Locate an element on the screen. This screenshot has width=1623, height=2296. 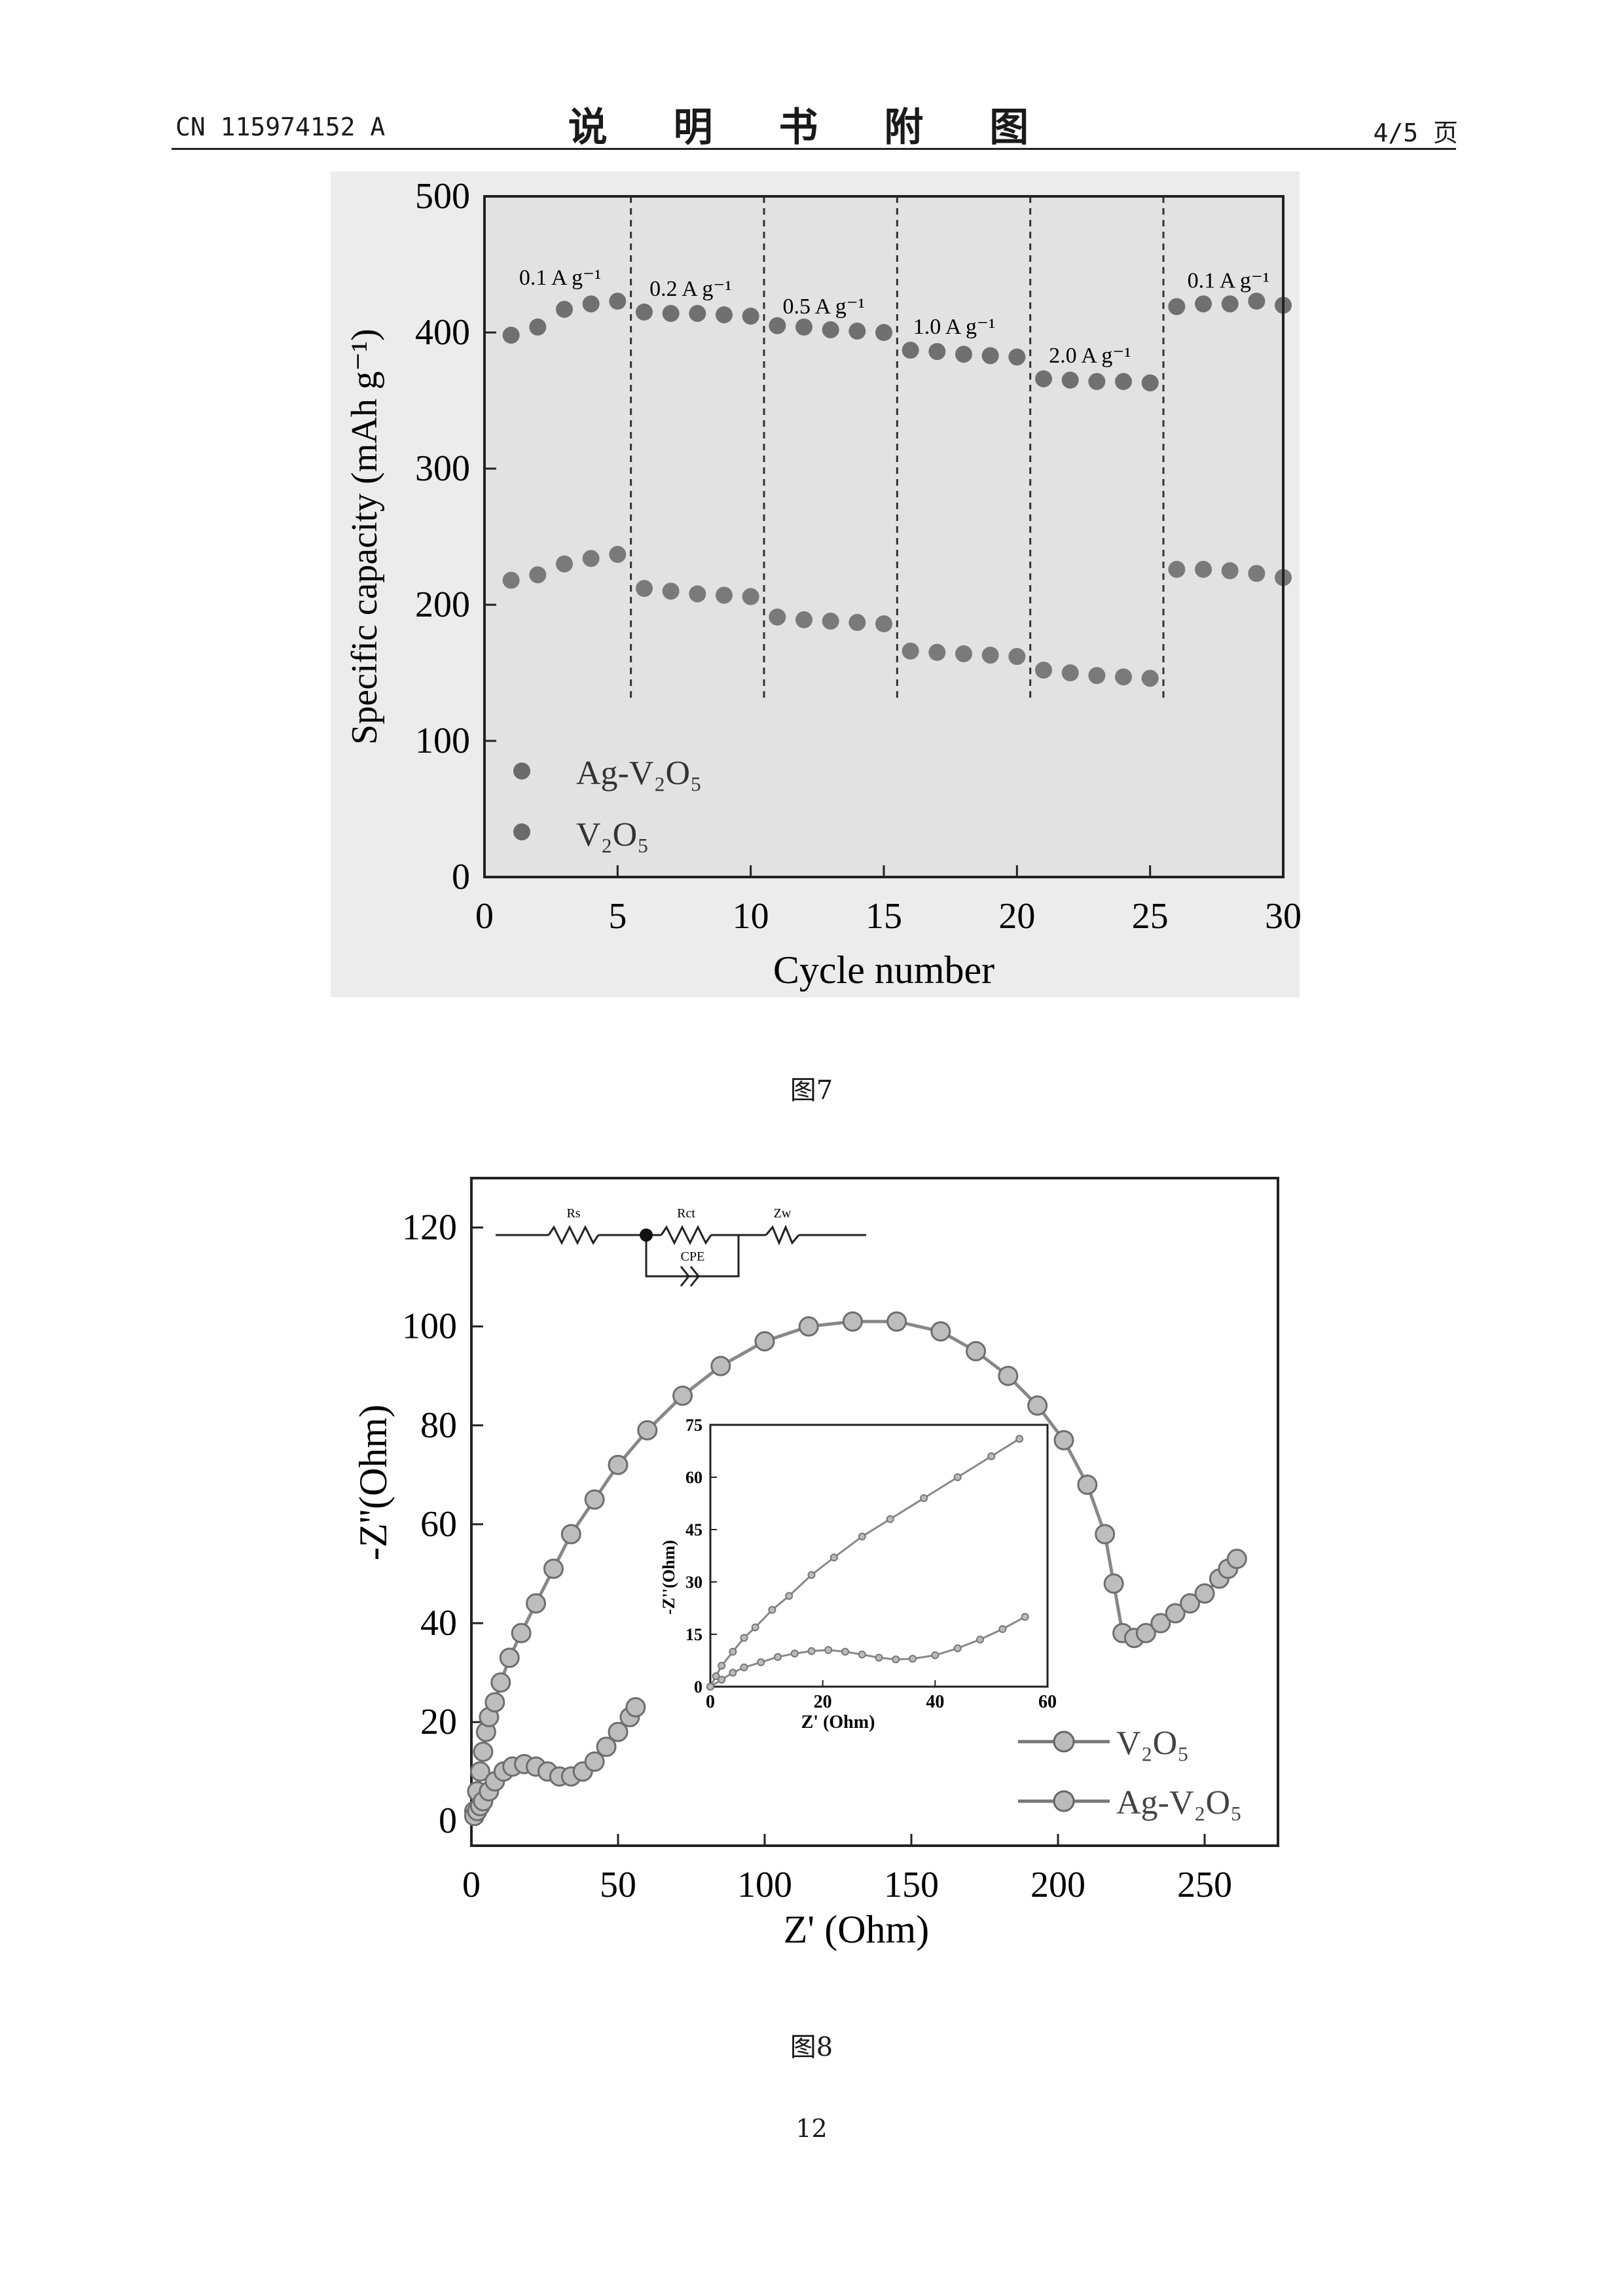
fig8-series-line-ag-v2o5 is located at coordinates (555, 1761).